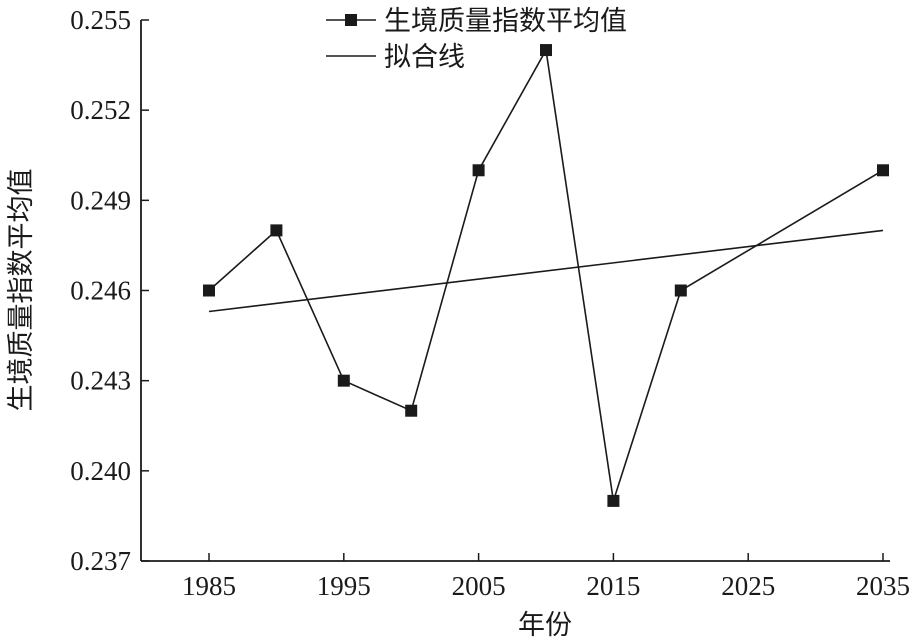 The width and height of the screenshot is (915, 644). What do you see at coordinates (100, 20) in the screenshot?
I see `y-tick-label: 0.255` at bounding box center [100, 20].